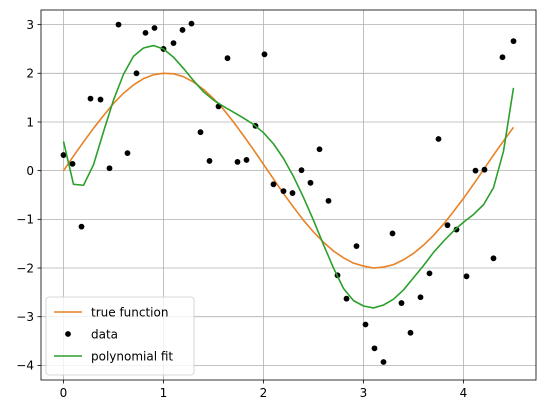  Describe the element at coordinates (30, 74) in the screenshot. I see `y-tick-label: 2` at that location.